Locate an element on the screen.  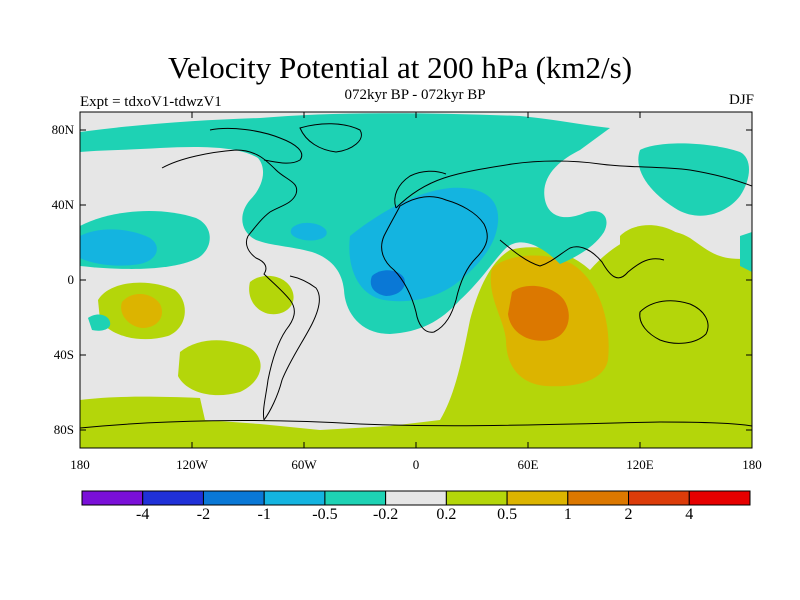
region-positive-west-pacific-core is located at coordinates (141, 310).